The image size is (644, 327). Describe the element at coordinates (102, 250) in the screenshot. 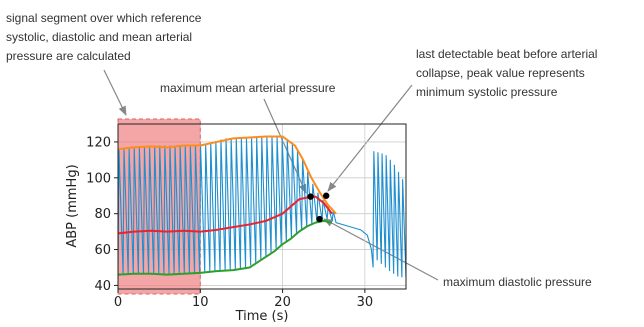

I see `y-tick-label: 60` at that location.